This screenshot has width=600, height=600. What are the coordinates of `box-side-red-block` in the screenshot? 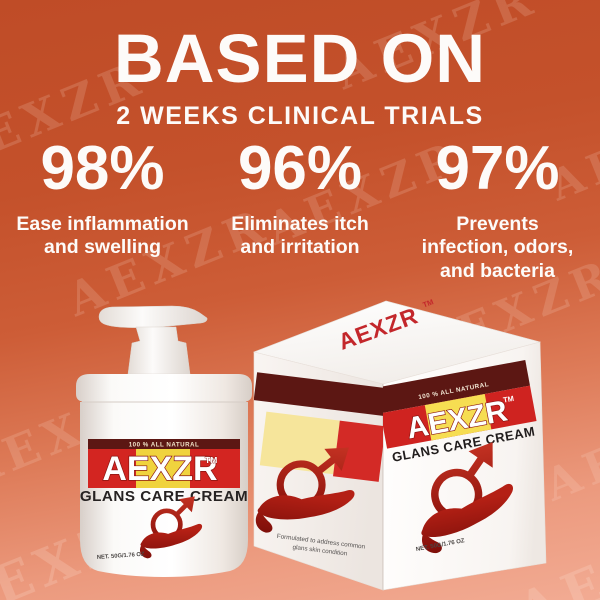 It's located at (358, 451).